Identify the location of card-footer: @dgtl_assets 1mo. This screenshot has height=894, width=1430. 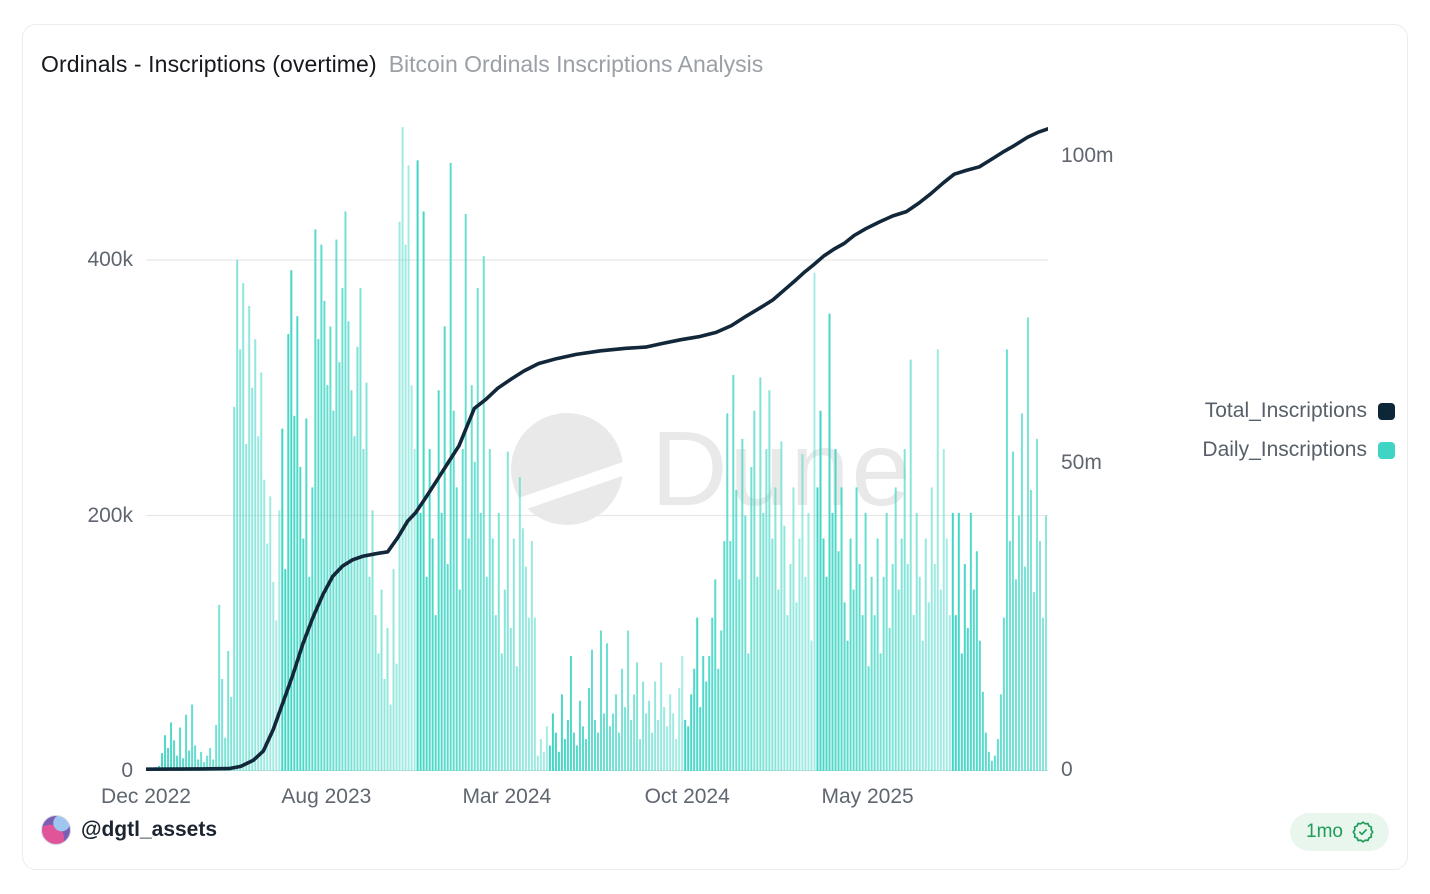
(715, 834).